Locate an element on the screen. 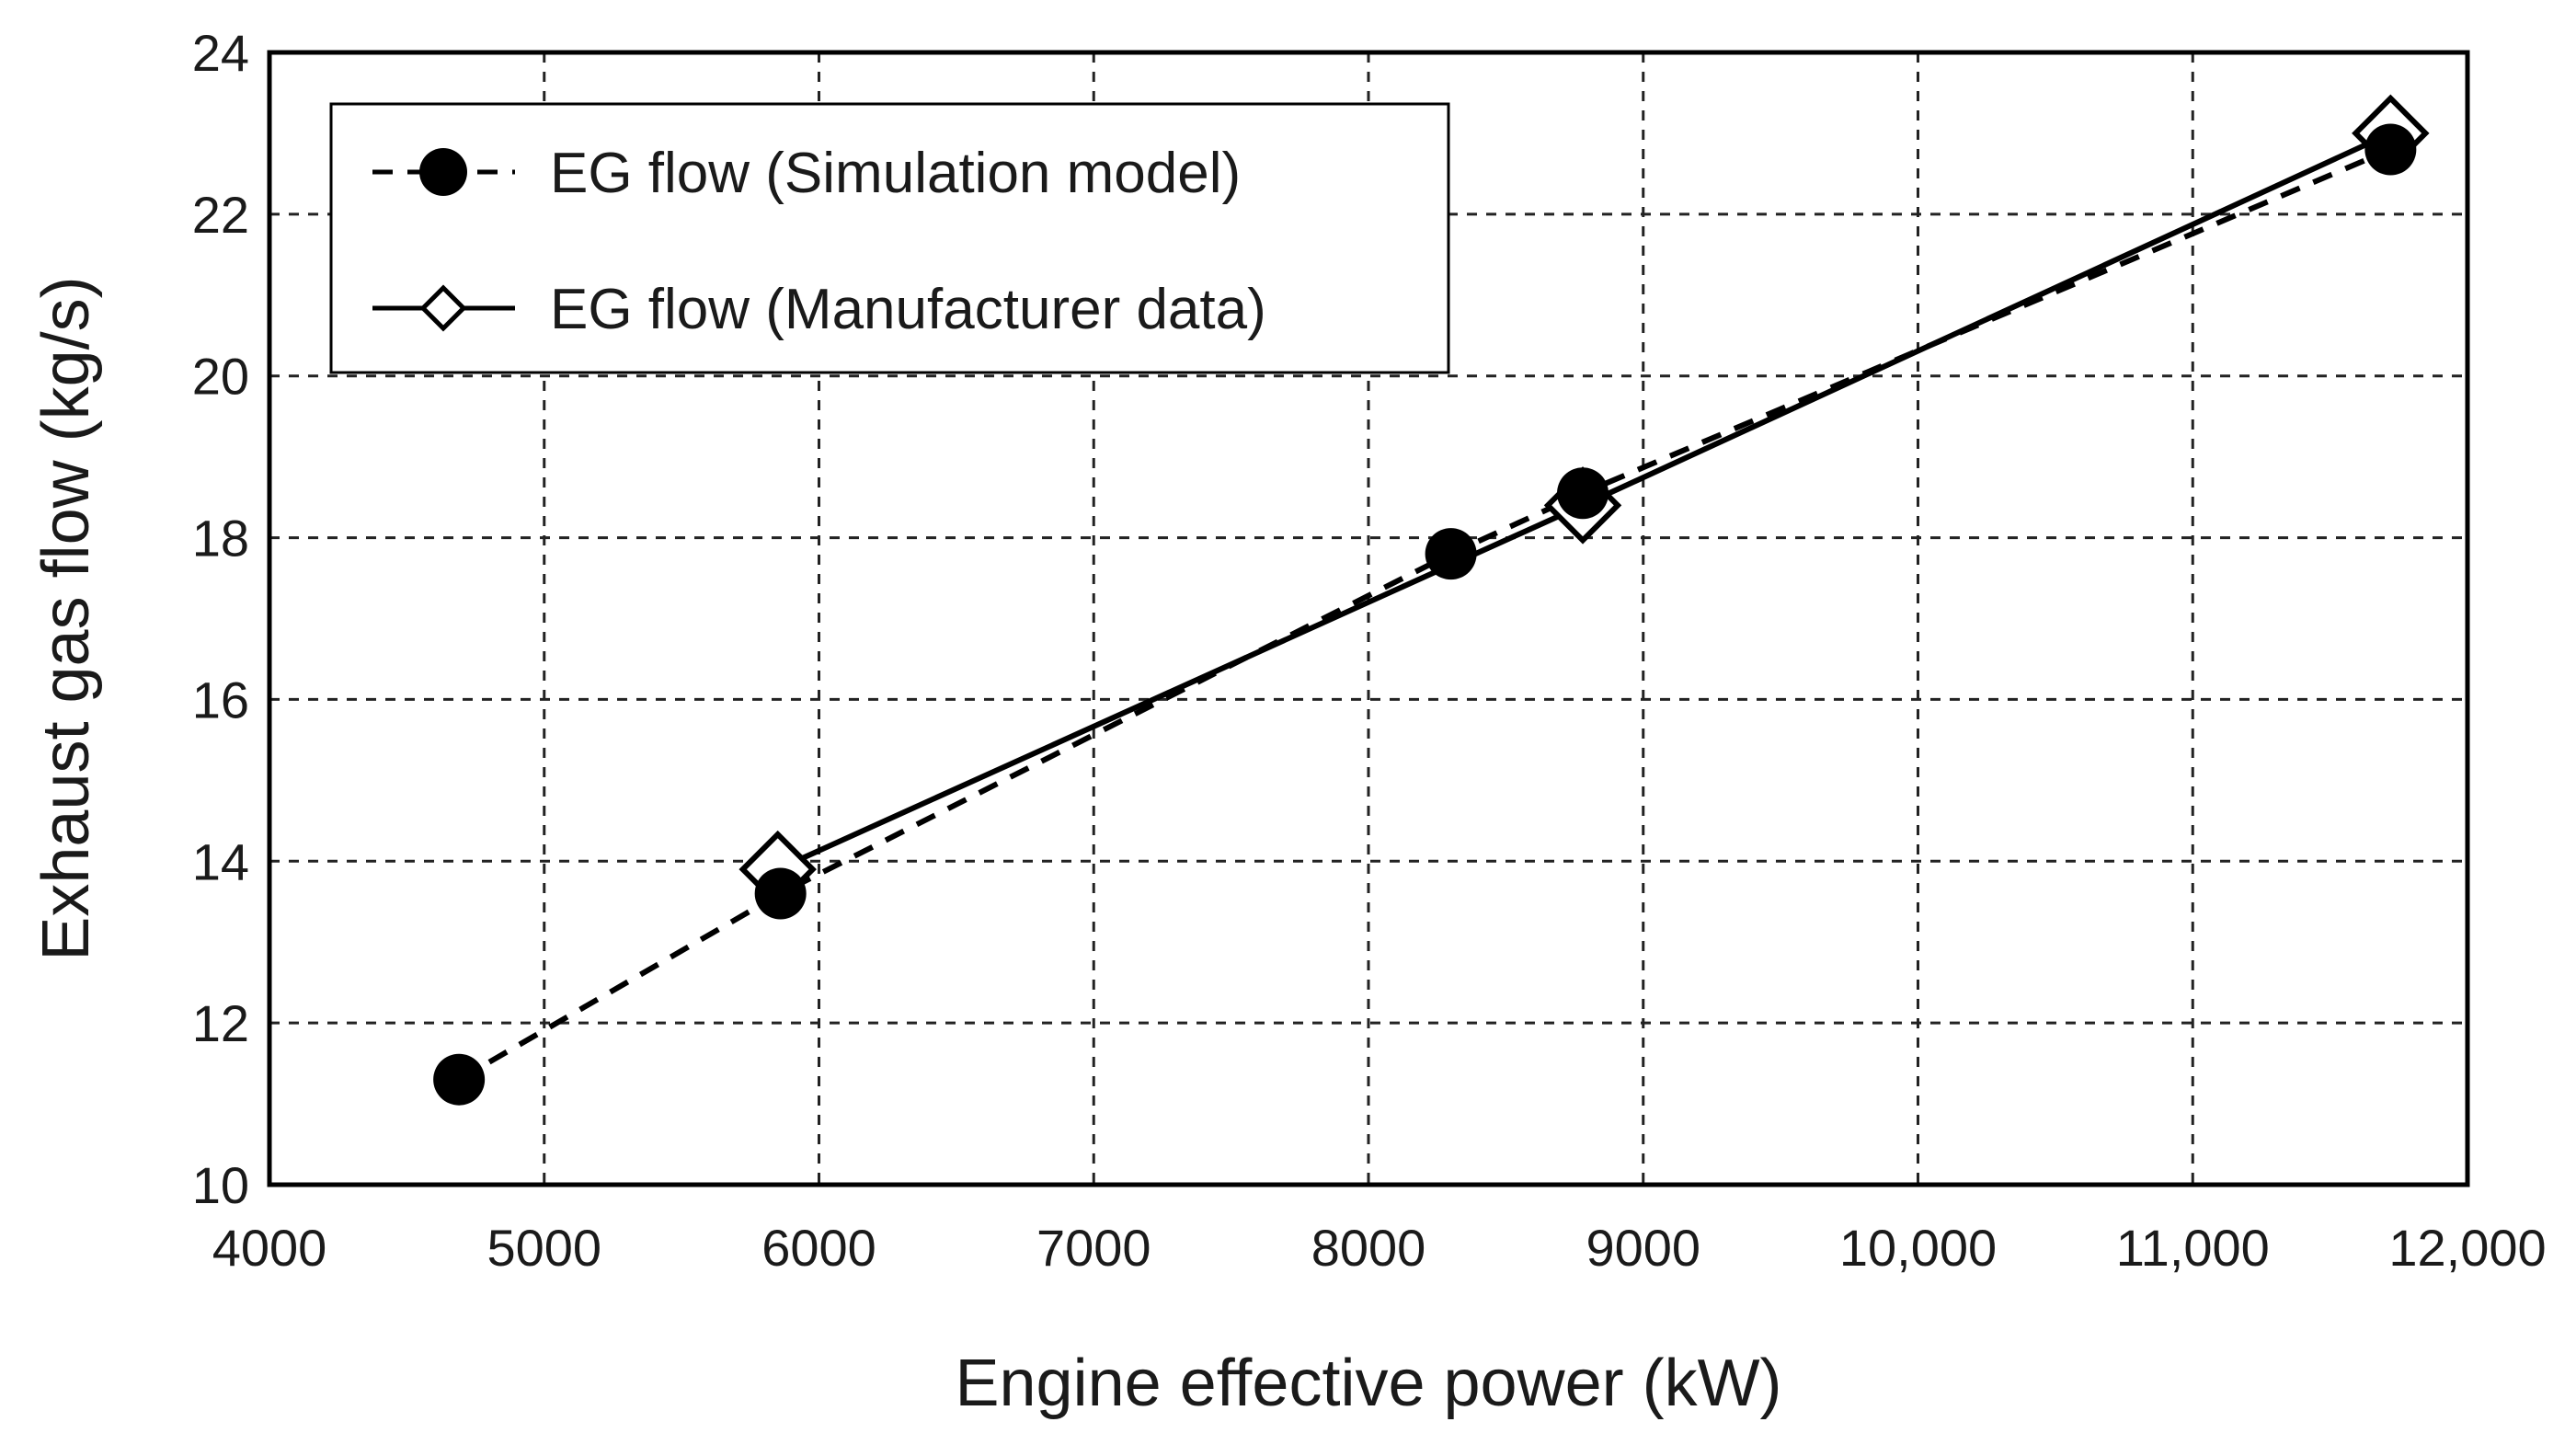  legend-filled-circle-icon is located at coordinates (443, 172).